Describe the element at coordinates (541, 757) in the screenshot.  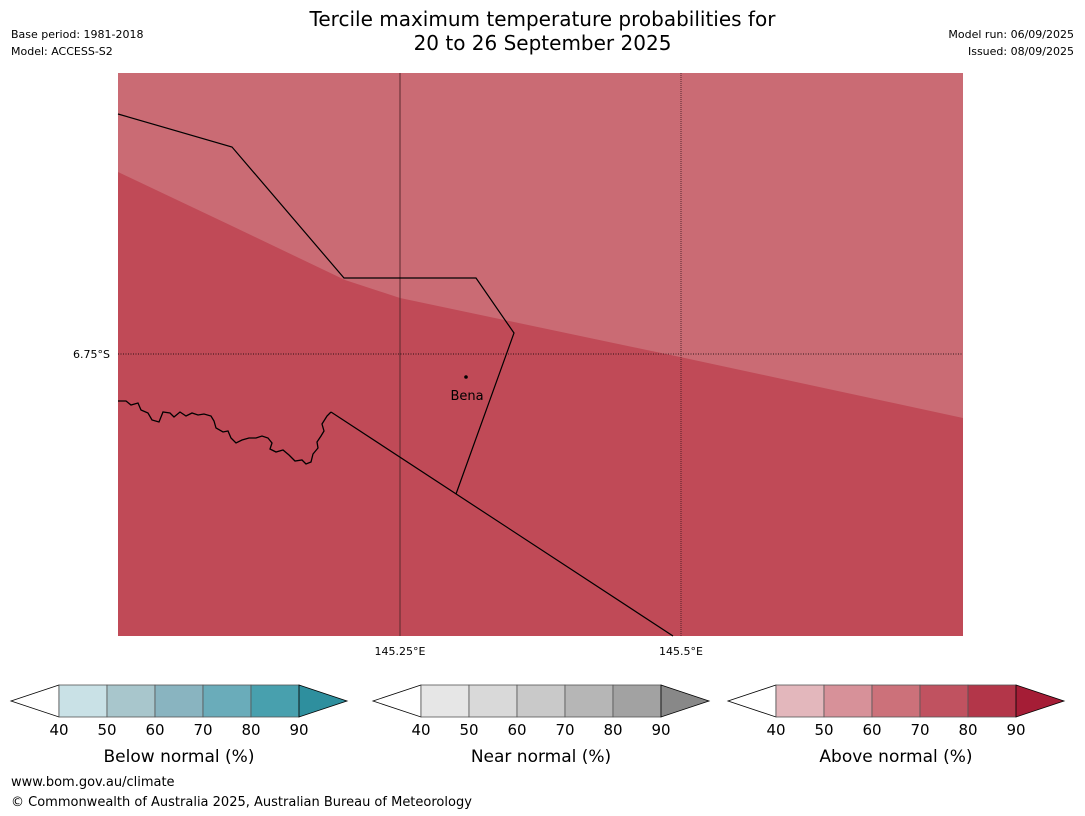
I see `colorbar-title: Near normal (%)` at that location.